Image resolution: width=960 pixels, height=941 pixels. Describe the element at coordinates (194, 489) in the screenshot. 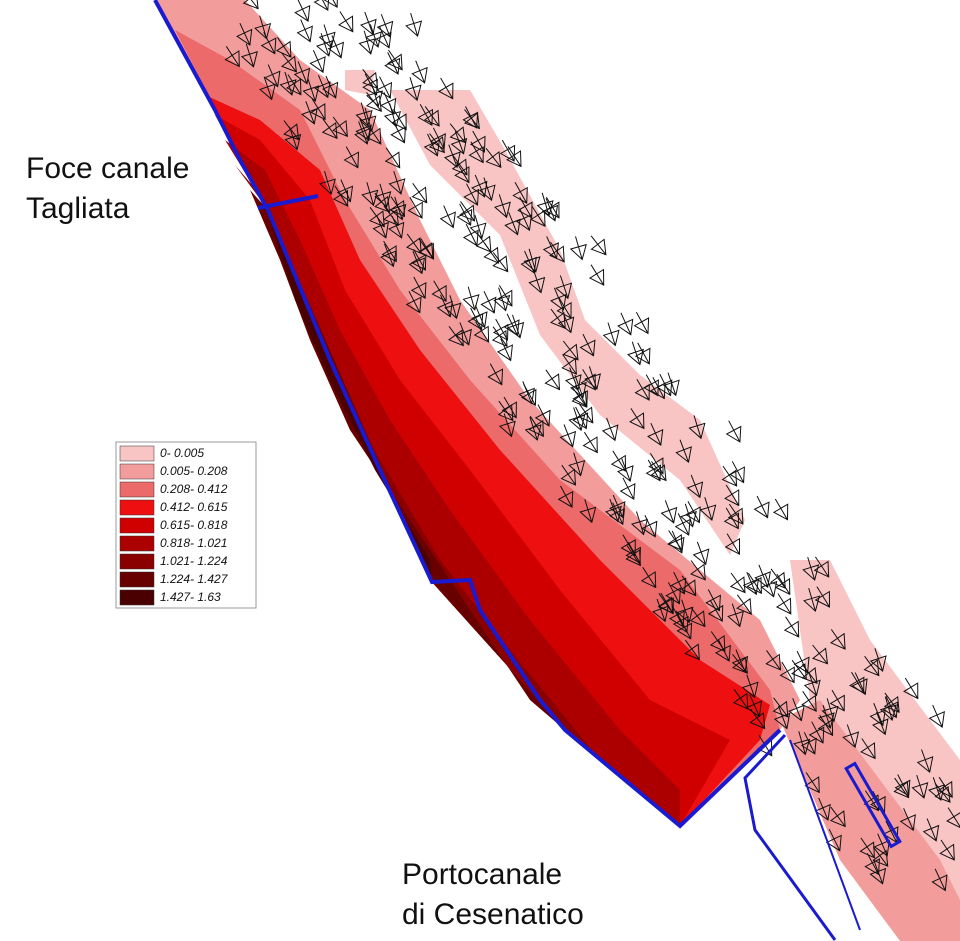

I see `legend-label: 0.208- 0.412` at that location.